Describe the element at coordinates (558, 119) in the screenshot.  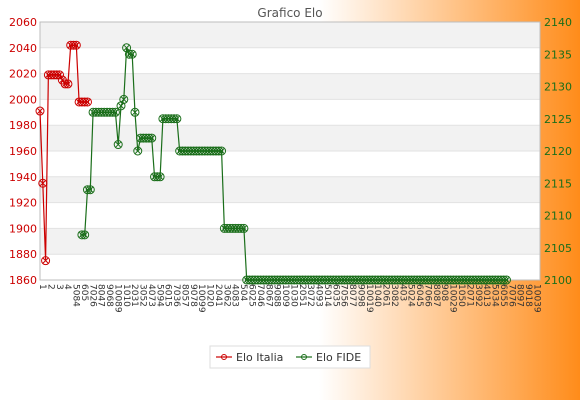
I see `y-right-tick-label: 2125` at that location.